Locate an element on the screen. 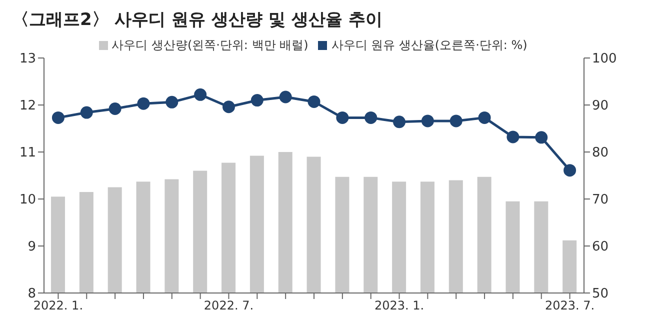 The height and width of the screenshot is (331, 650). y2-tick-label: 90 is located at coordinates (600, 106).